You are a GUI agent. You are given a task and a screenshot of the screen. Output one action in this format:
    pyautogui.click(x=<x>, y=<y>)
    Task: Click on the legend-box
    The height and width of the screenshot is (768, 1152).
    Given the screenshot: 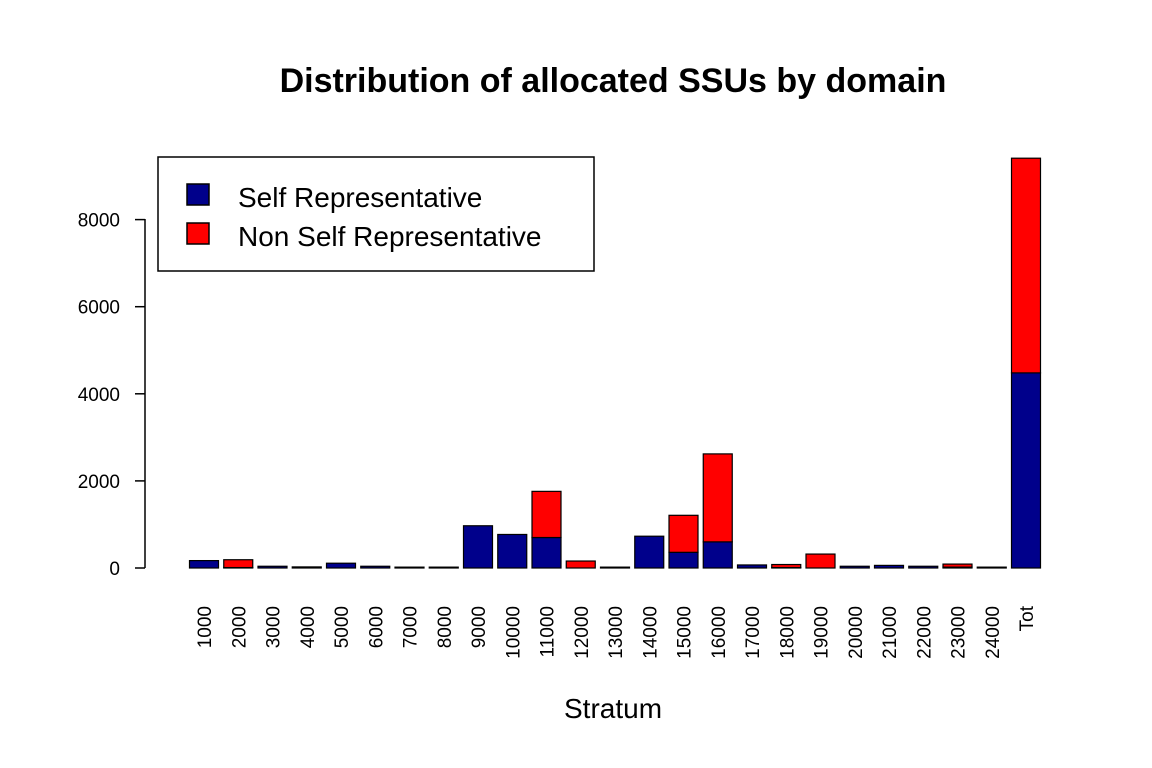 What is the action you would take?
    pyautogui.click(x=376, y=214)
    